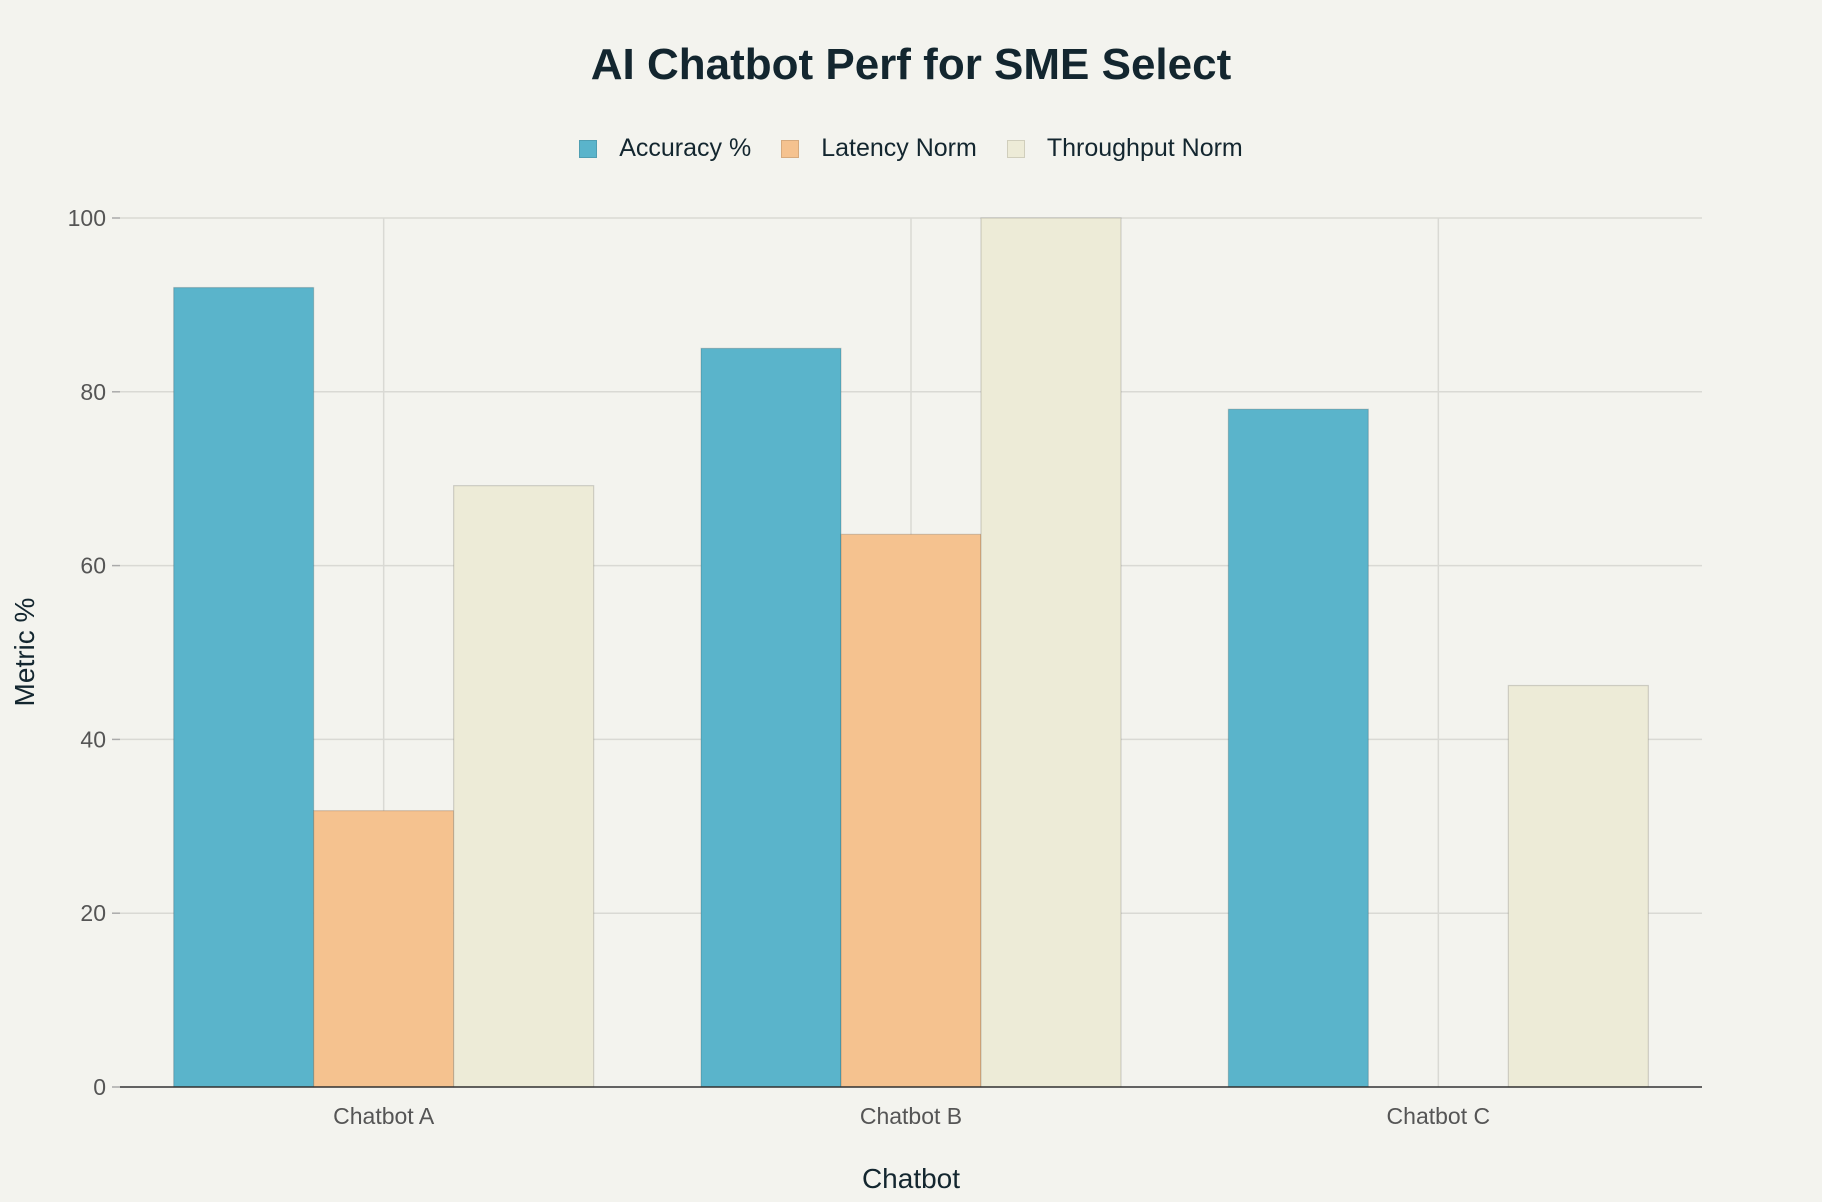  Describe the element at coordinates (93, 913) in the screenshot. I see `y-tick-label: 20` at that location.